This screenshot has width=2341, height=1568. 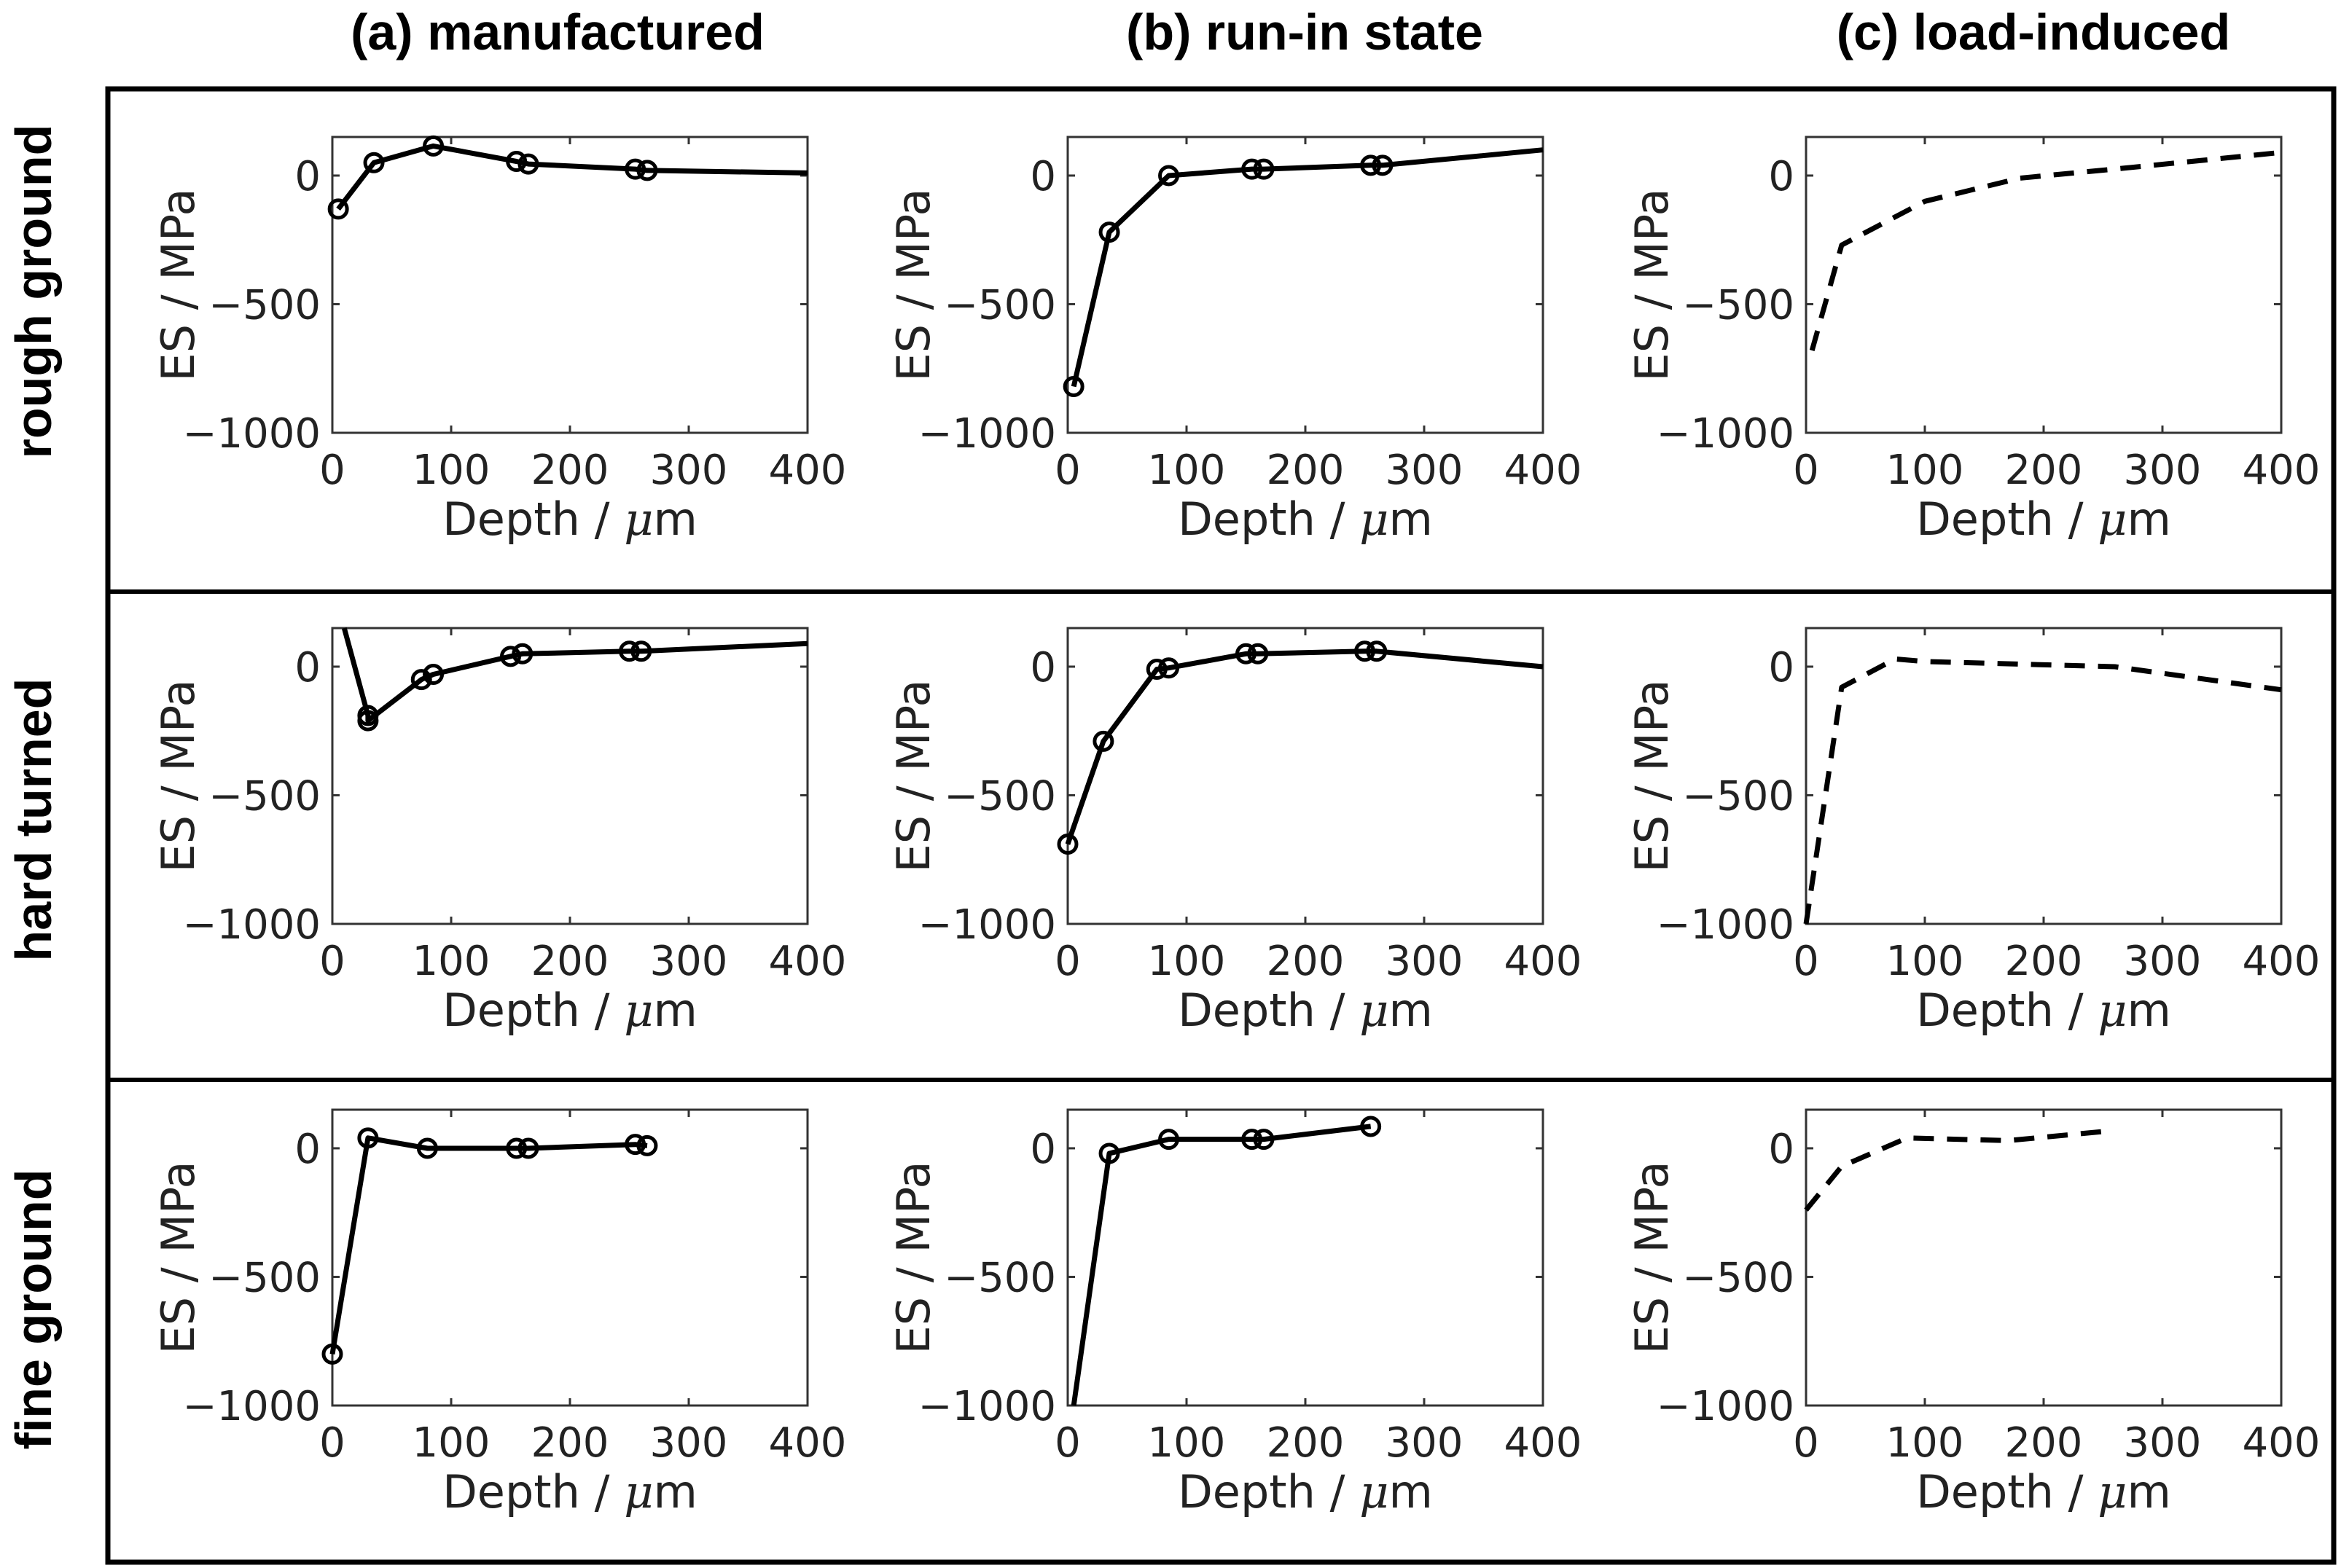 I want to click on column-title-run-in-state: (b) run-in state, so click(x=1304, y=32).